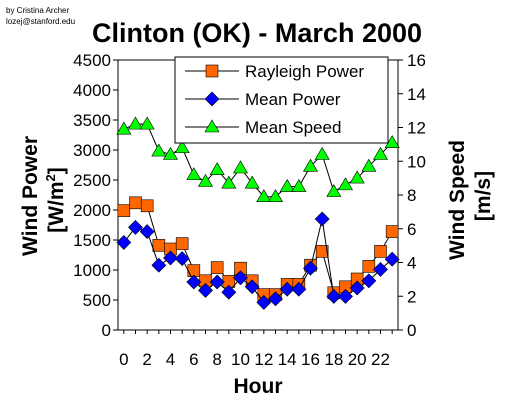  What do you see at coordinates (258, 260) in the screenshot?
I see `series-mean-power` at bounding box center [258, 260].